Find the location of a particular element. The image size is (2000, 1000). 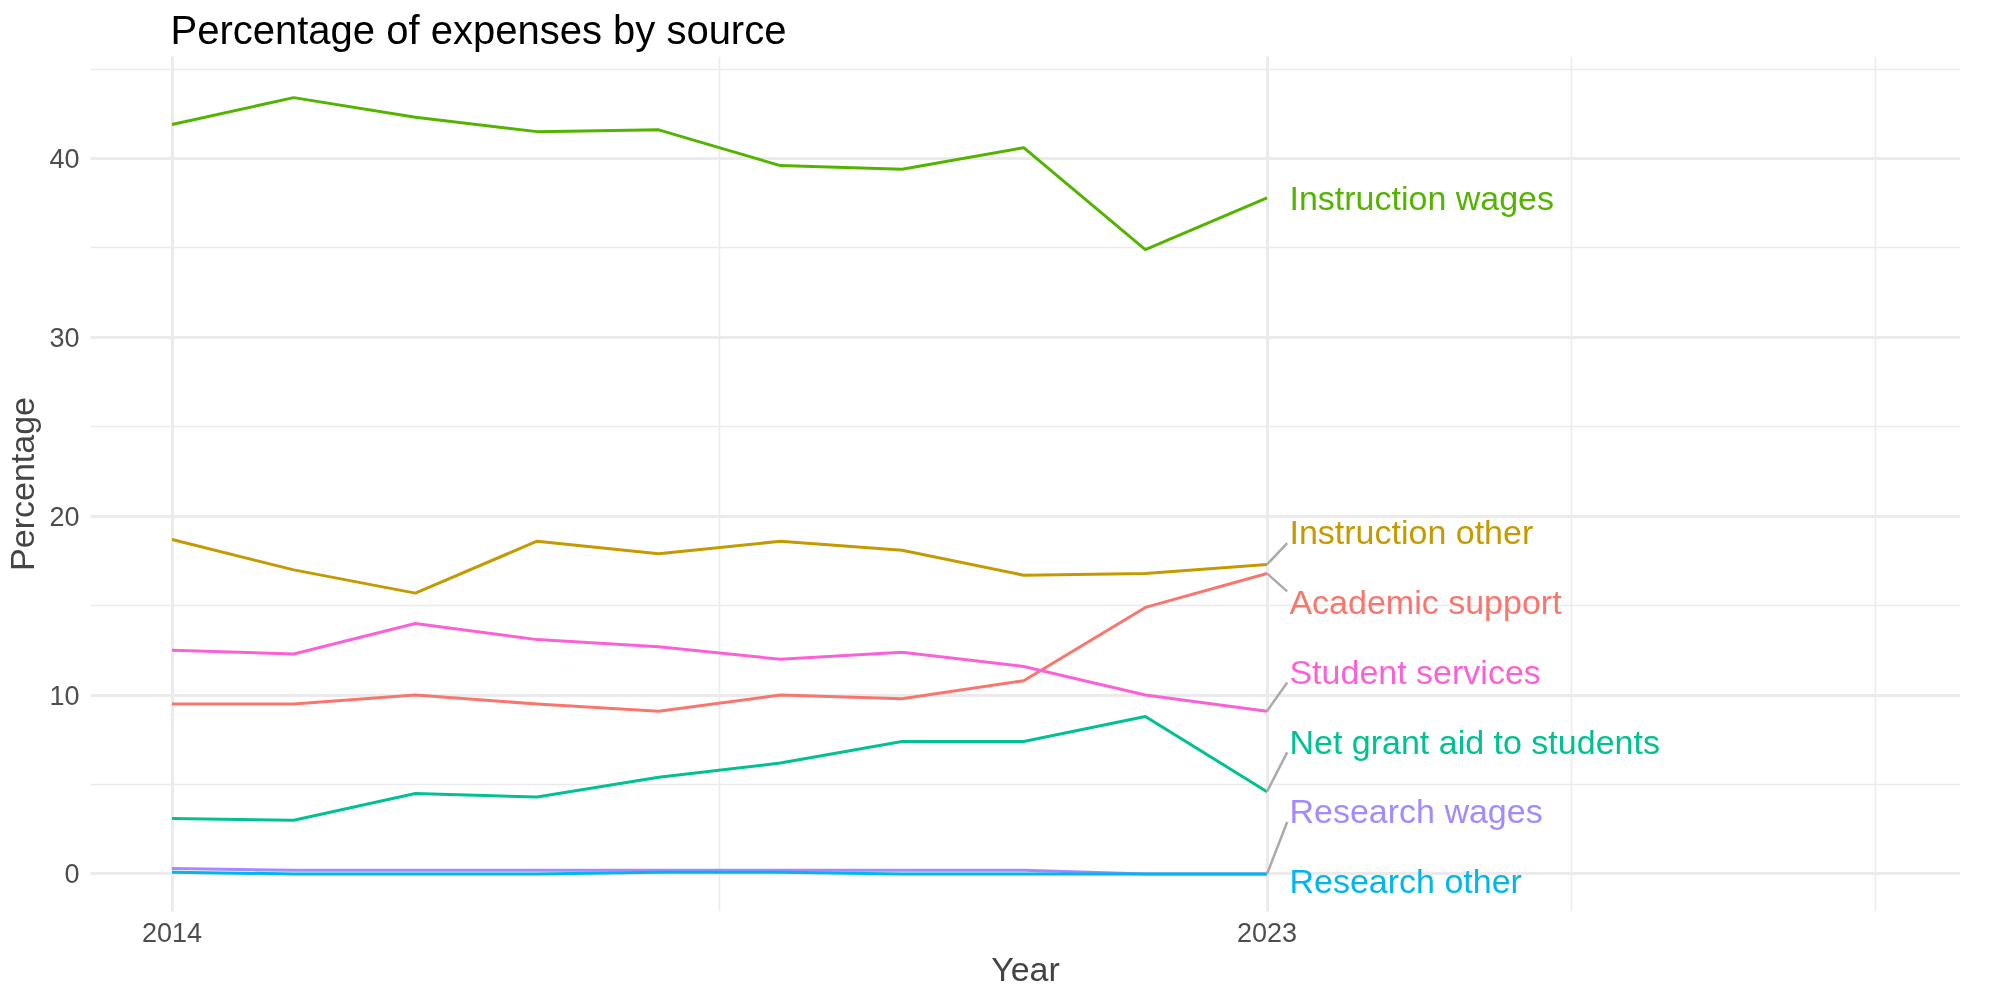

x-tick-label: 2023 is located at coordinates (1267, 932).